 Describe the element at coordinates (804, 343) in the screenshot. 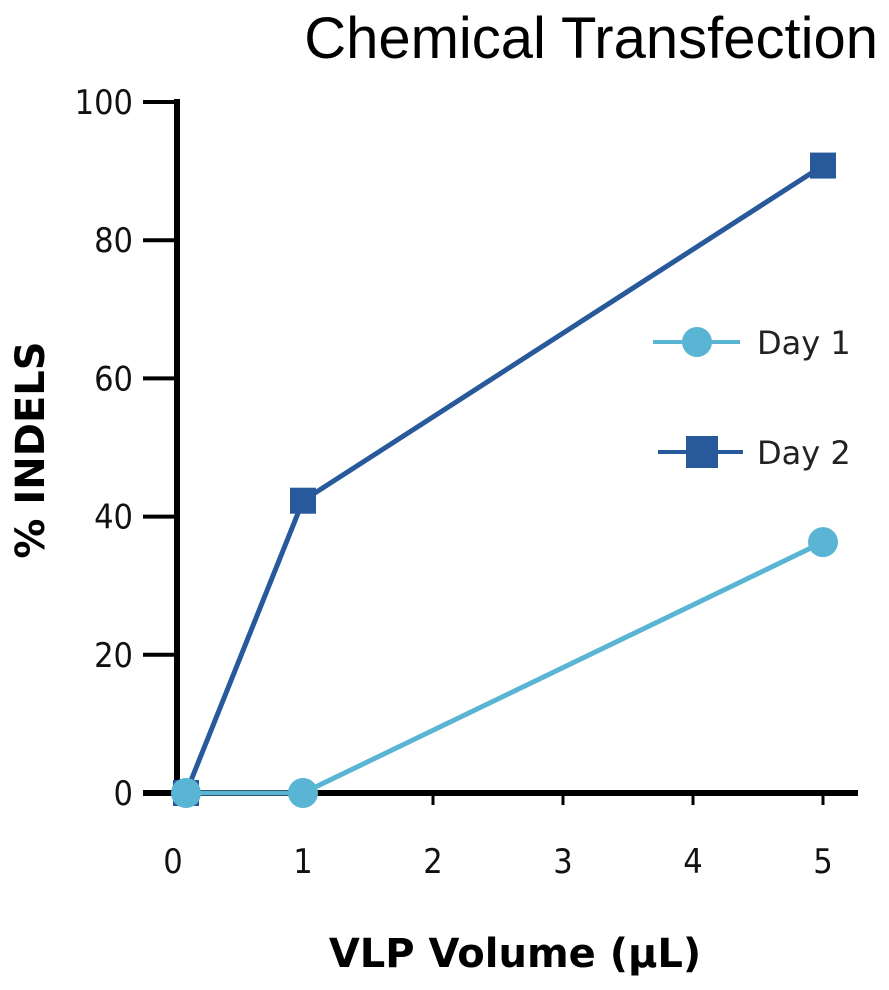

I see `legend-label: Day 1` at that location.